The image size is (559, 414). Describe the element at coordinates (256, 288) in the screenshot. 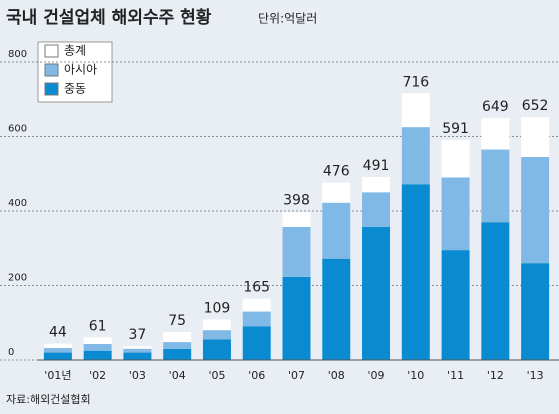

I see `value-label: 165` at that location.